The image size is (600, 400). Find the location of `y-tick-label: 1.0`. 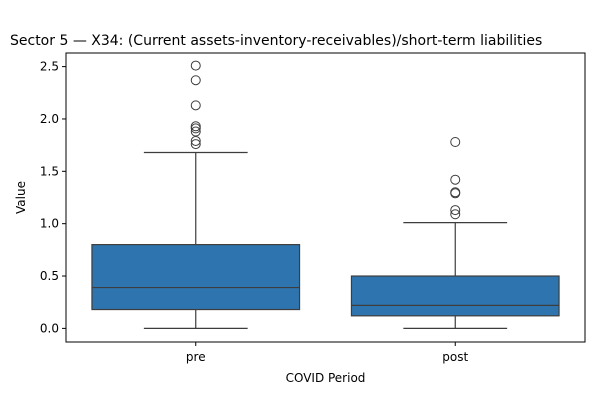

y-tick-label: 1.0 is located at coordinates (49, 224).